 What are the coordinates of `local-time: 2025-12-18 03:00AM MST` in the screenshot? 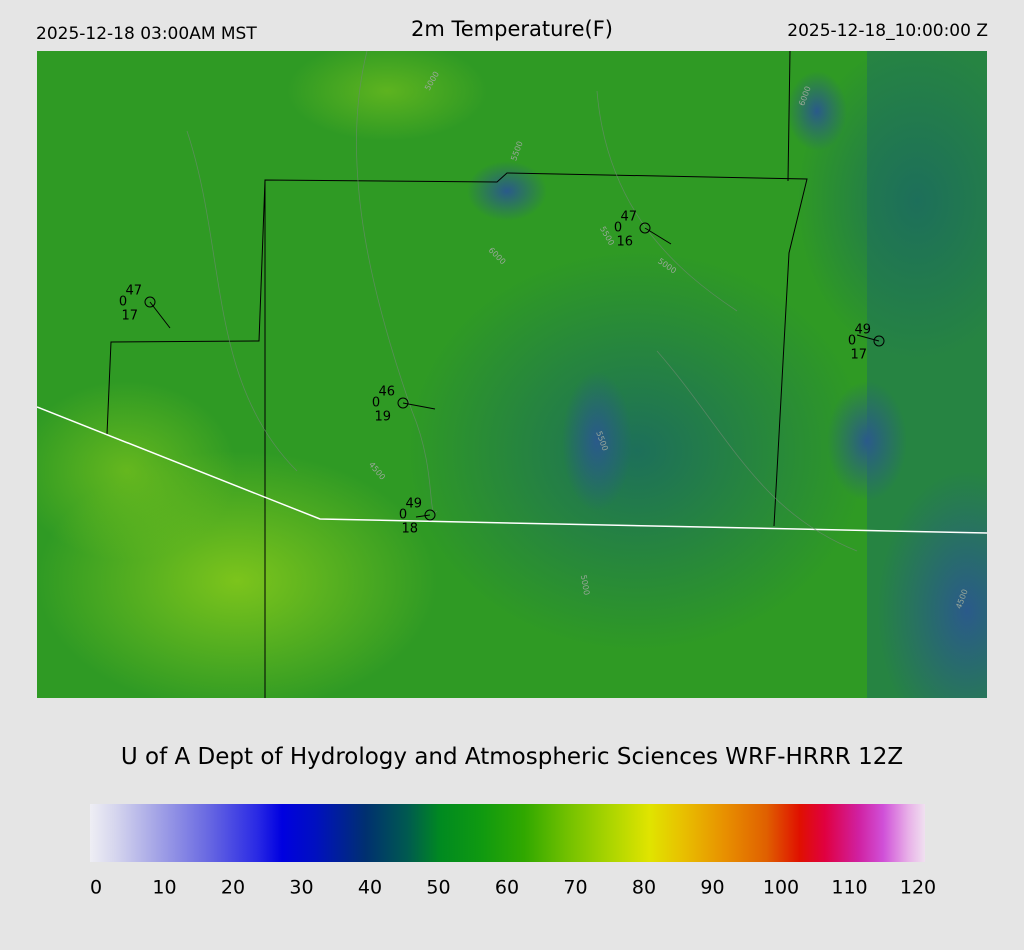 It's located at (146, 34).